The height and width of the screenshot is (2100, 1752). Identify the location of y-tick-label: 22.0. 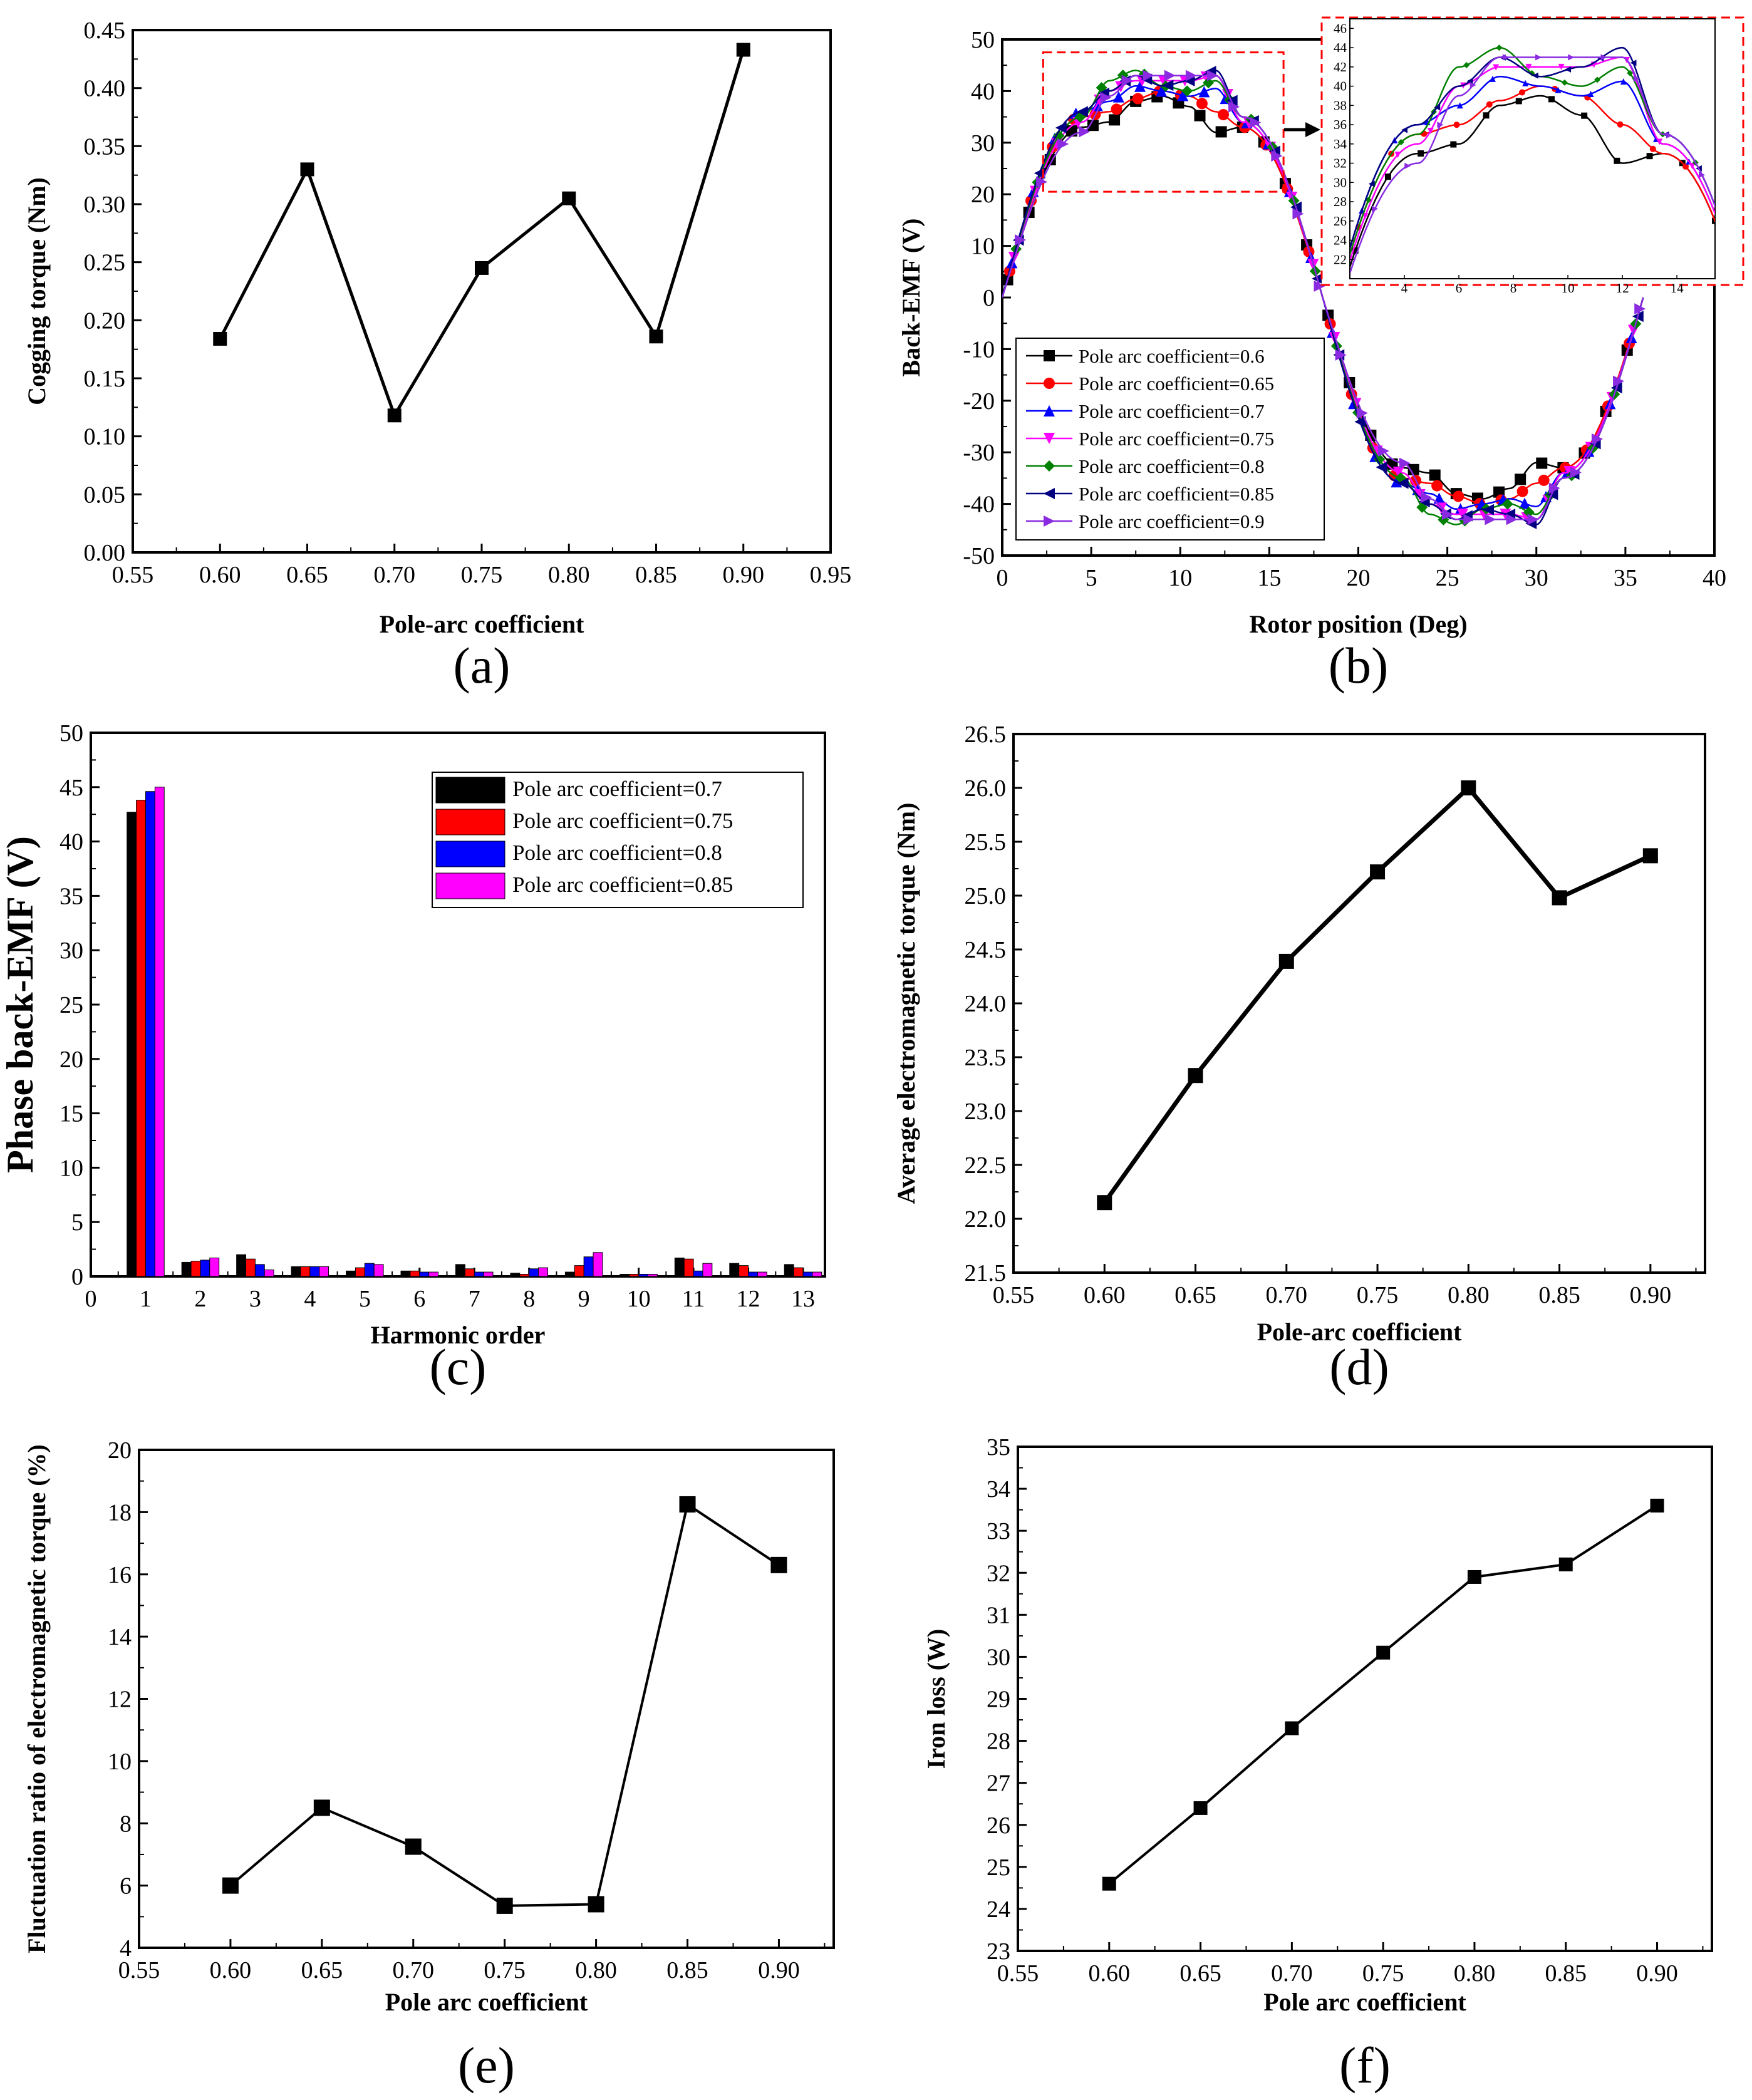
(986, 1219).